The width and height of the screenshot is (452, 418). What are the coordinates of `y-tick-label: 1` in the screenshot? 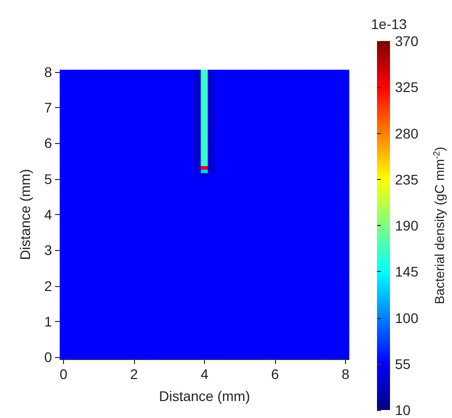 It's located at (48, 322).